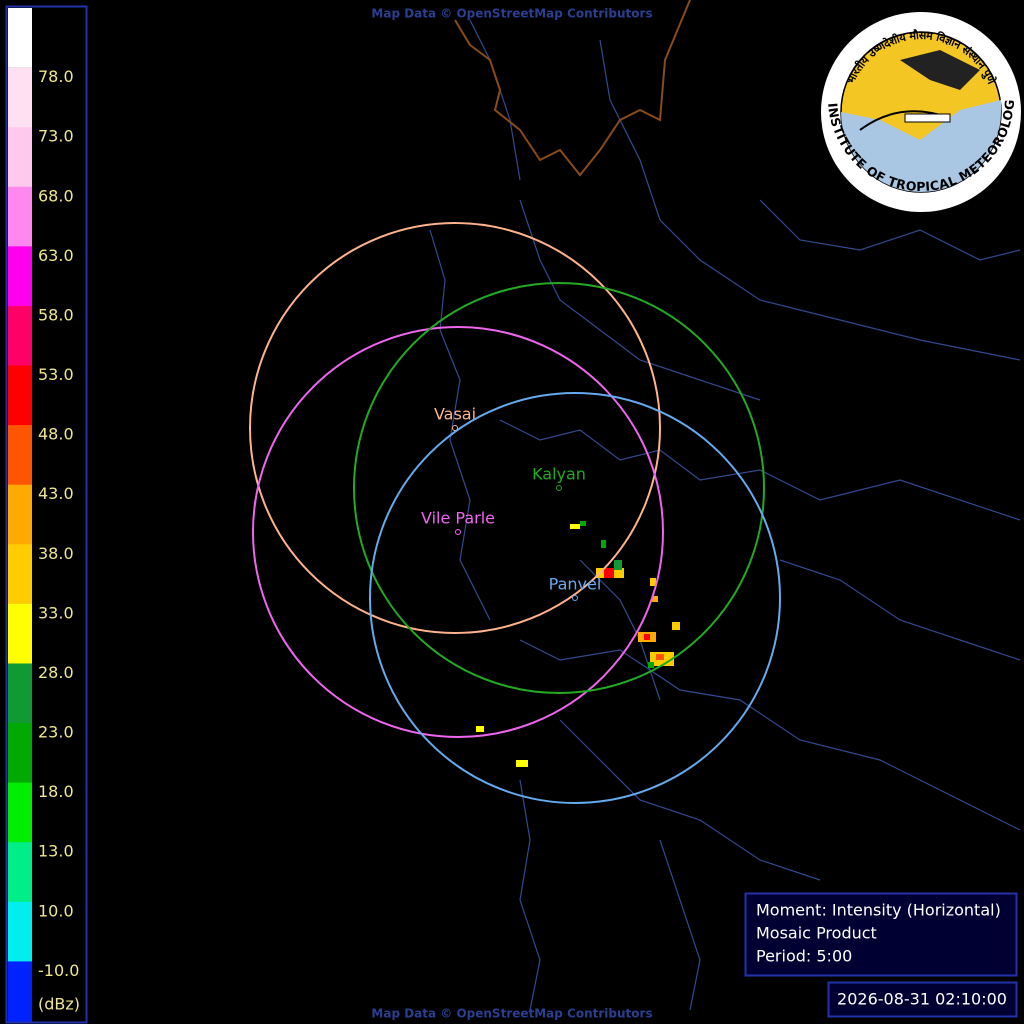 The height and width of the screenshot is (1024, 1024). Describe the element at coordinates (56, 910) in the screenshot. I see `colorbar-label: 10.0` at that location.